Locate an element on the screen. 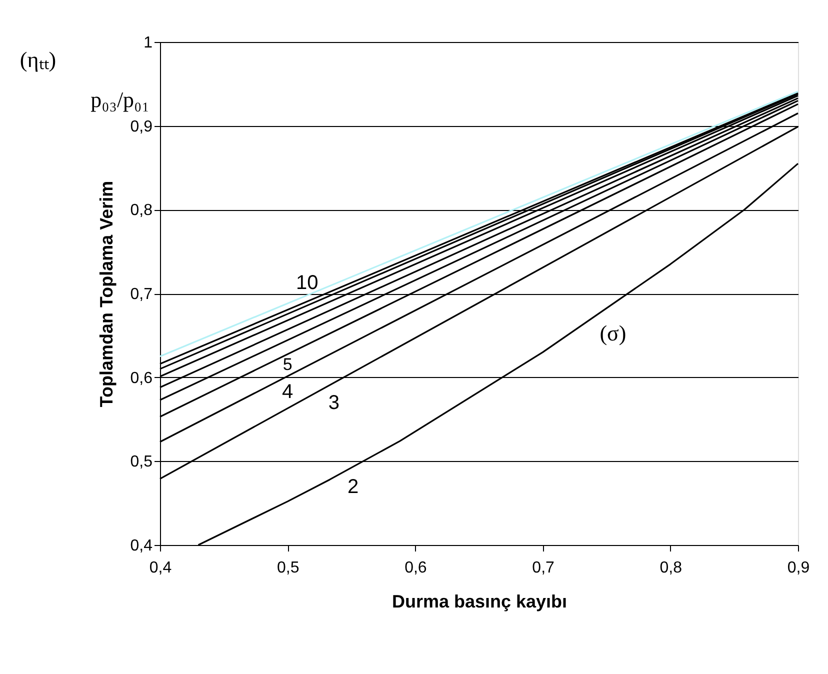  y-tick-label: 0,9 is located at coordinates (141, 127).